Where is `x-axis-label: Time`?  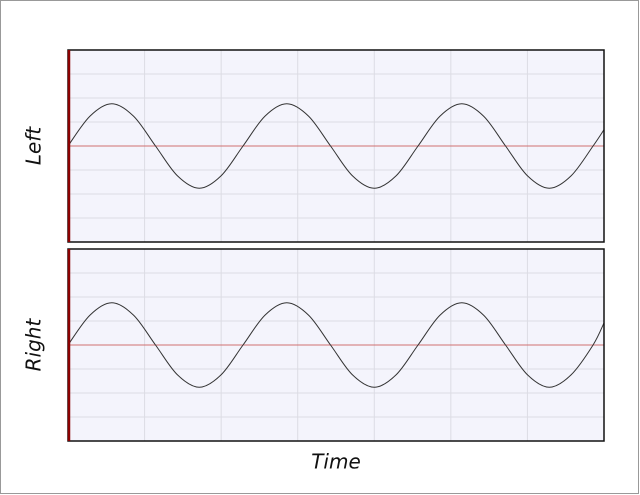 x-axis-label: Time is located at coordinates (336, 462).